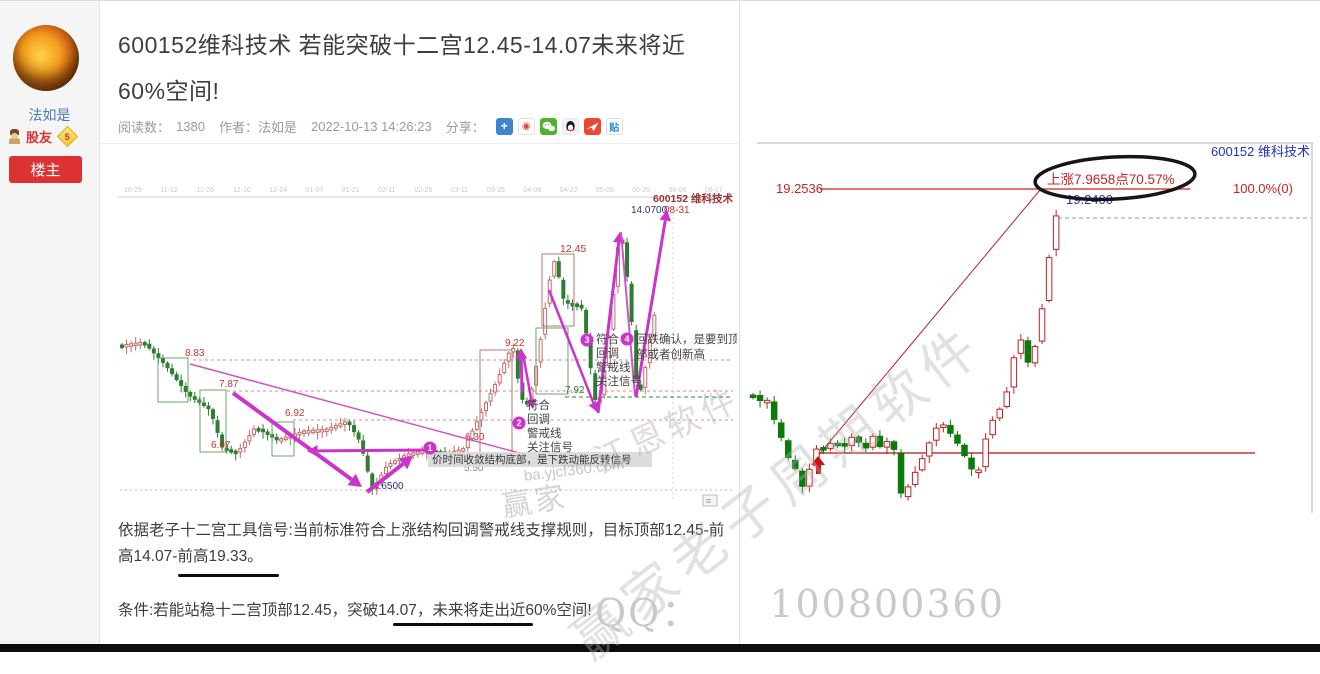 The height and width of the screenshot is (674, 1320). Describe the element at coordinates (649, 210) in the screenshot. I see `svg-text: 14.0700` at that location.